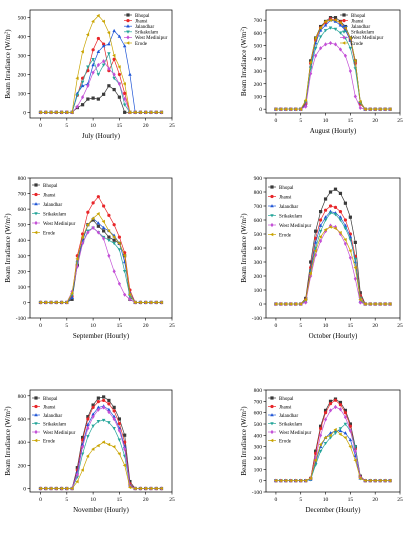 This screenshot has width=411, height=550. I want to click on y-tick-label: 700, so click(258, 21).